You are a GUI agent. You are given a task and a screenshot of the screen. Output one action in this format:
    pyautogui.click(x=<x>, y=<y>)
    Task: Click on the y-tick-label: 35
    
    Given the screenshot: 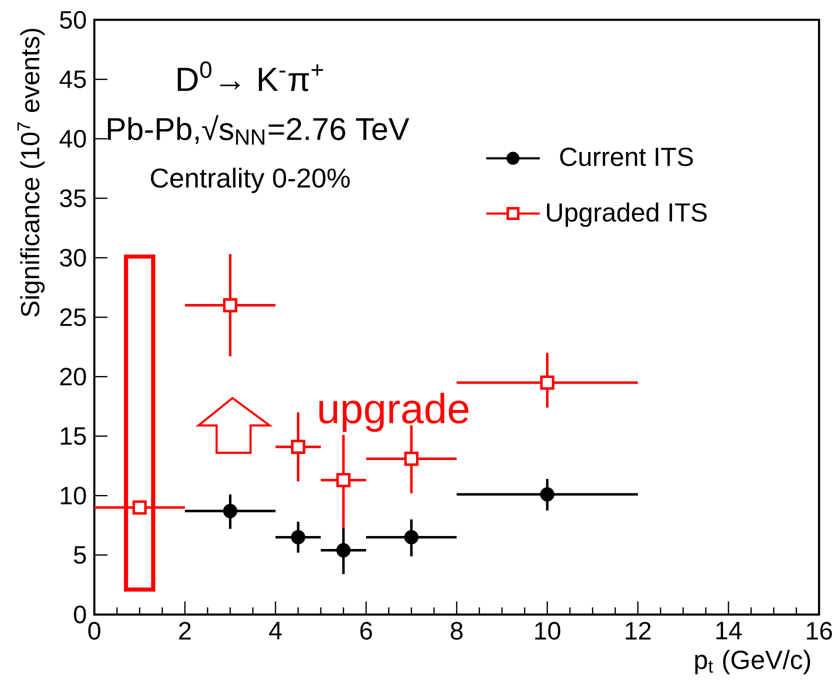 What is the action you would take?
    pyautogui.click(x=73, y=198)
    